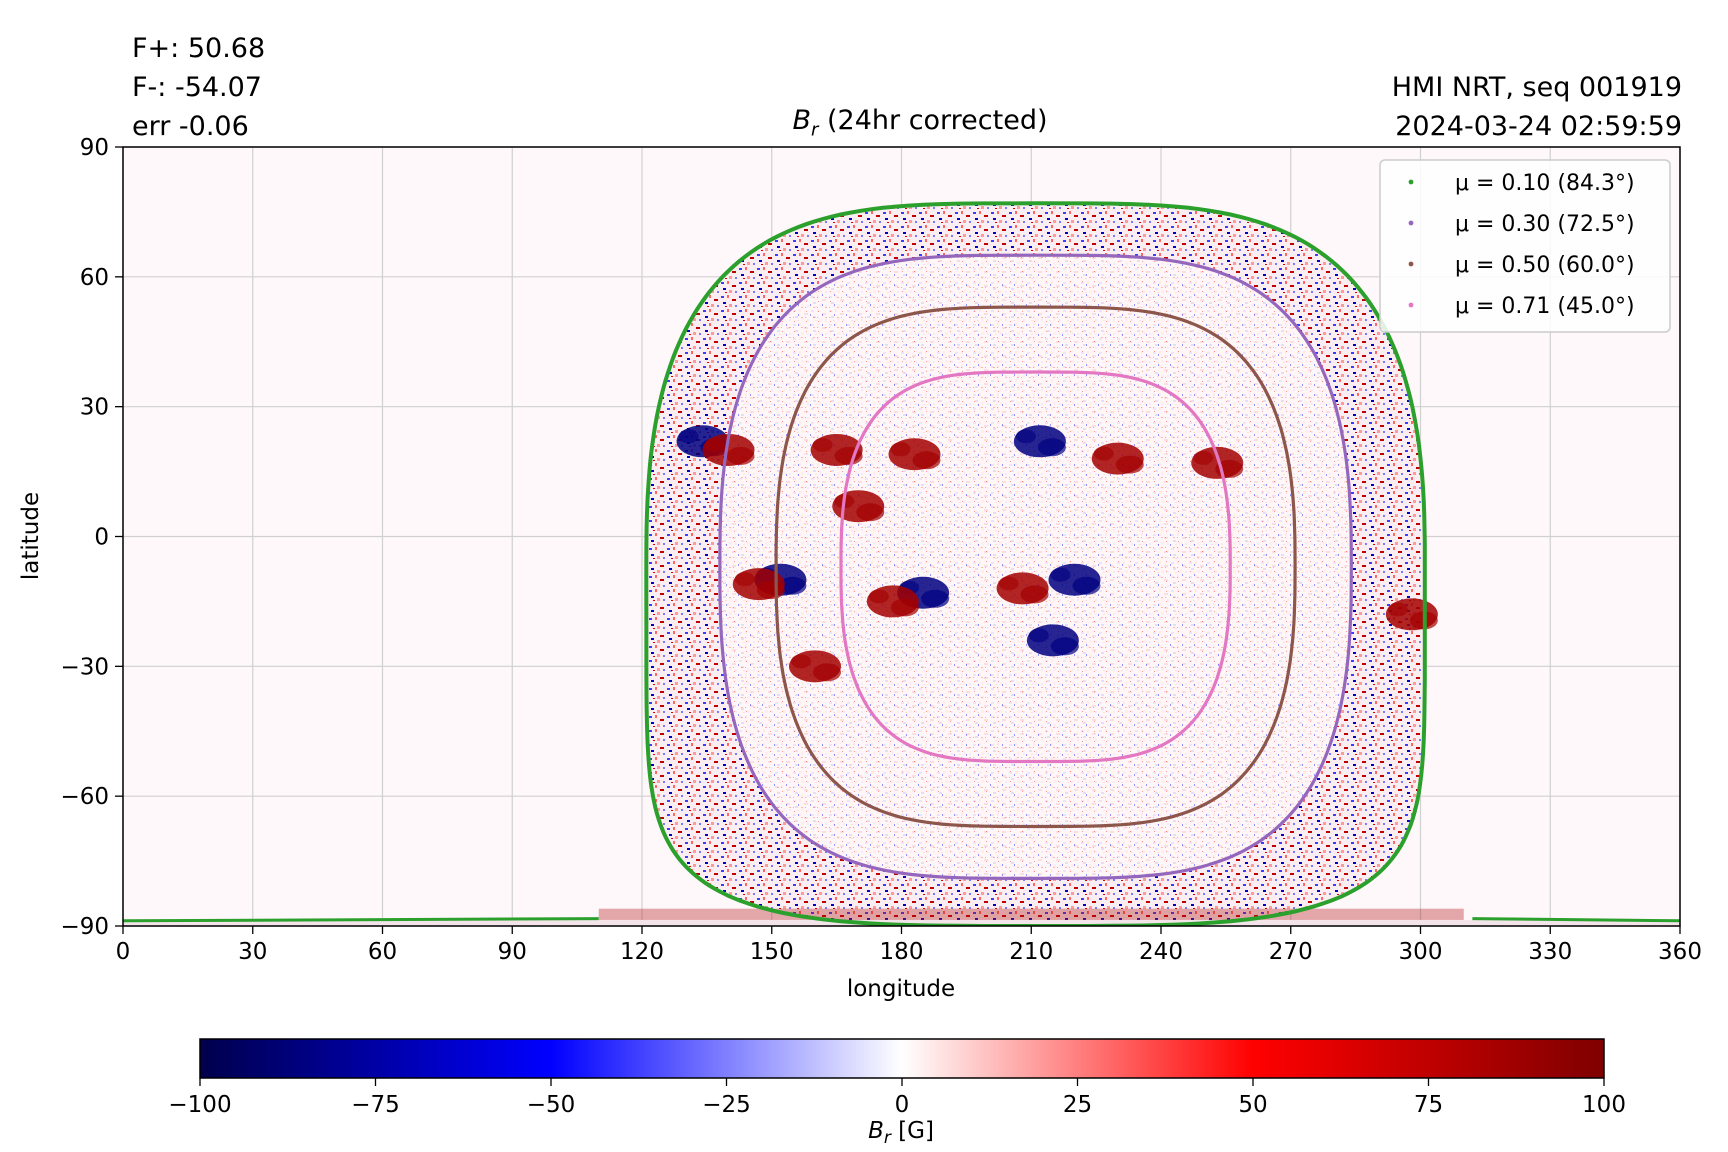  Describe the element at coordinates (1604, 1105) in the screenshot. I see `colorbar-tick-label: 100` at that location.